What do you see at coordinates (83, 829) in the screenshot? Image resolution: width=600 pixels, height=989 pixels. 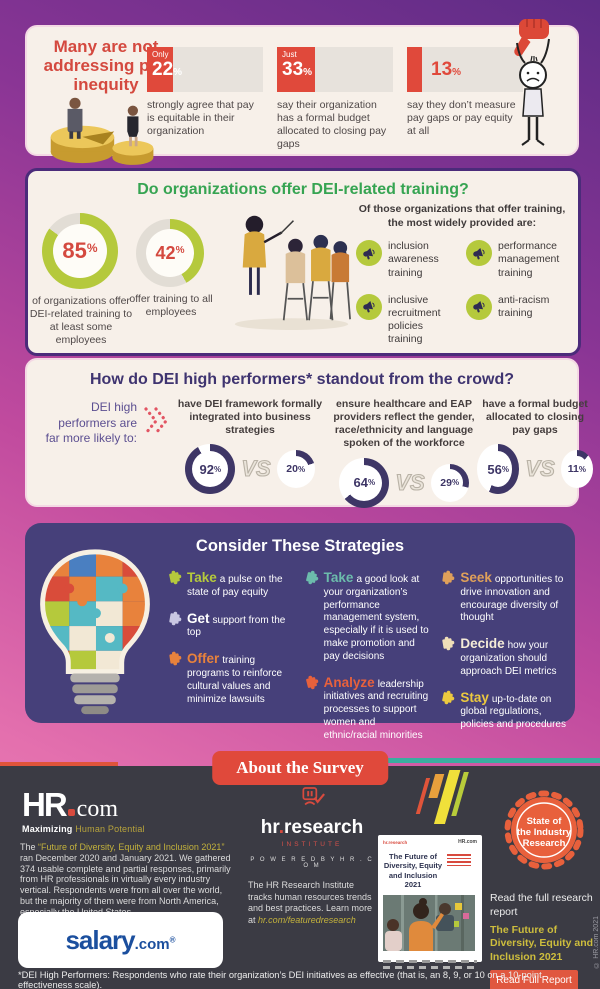 I see `hrcom-tagline: Maximizing Human Potential` at bounding box center [83, 829].